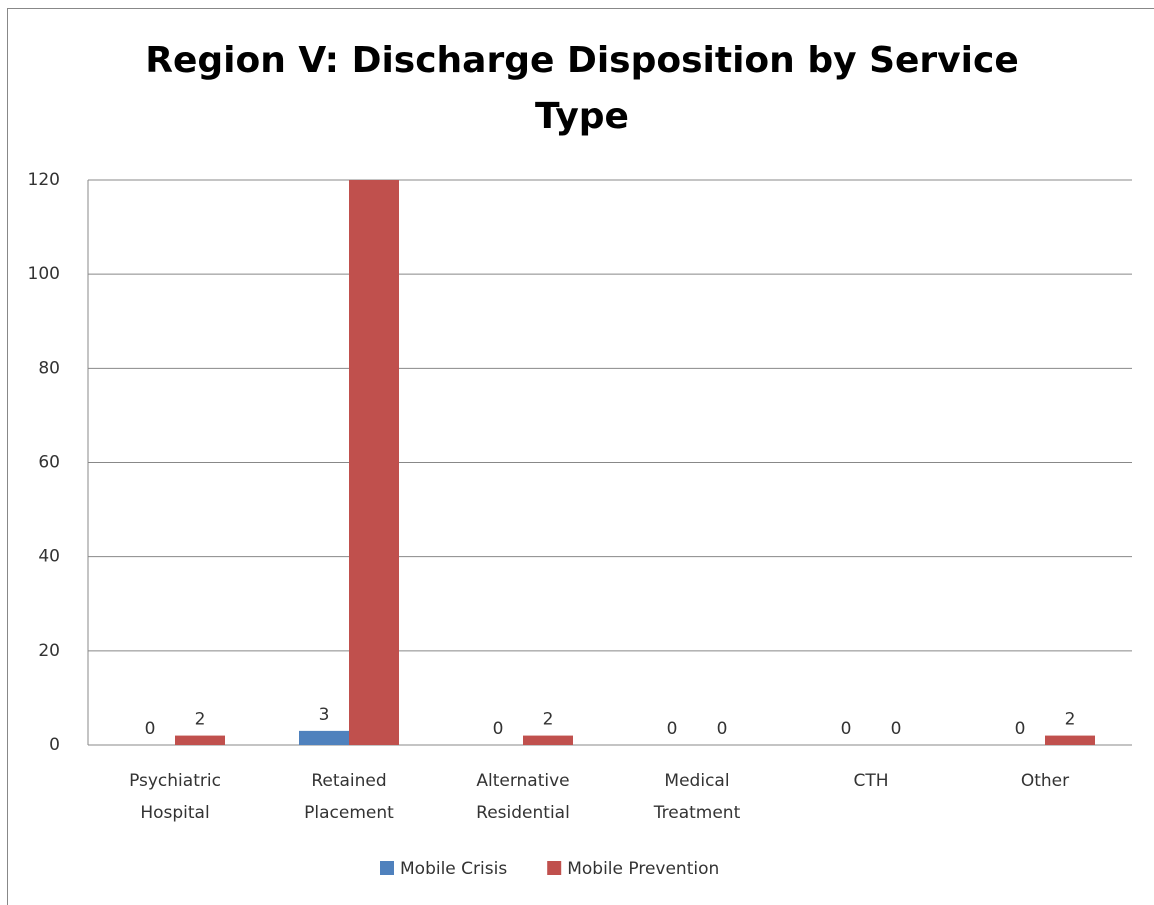  I want to click on y-tick-label: 100, so click(44, 274).